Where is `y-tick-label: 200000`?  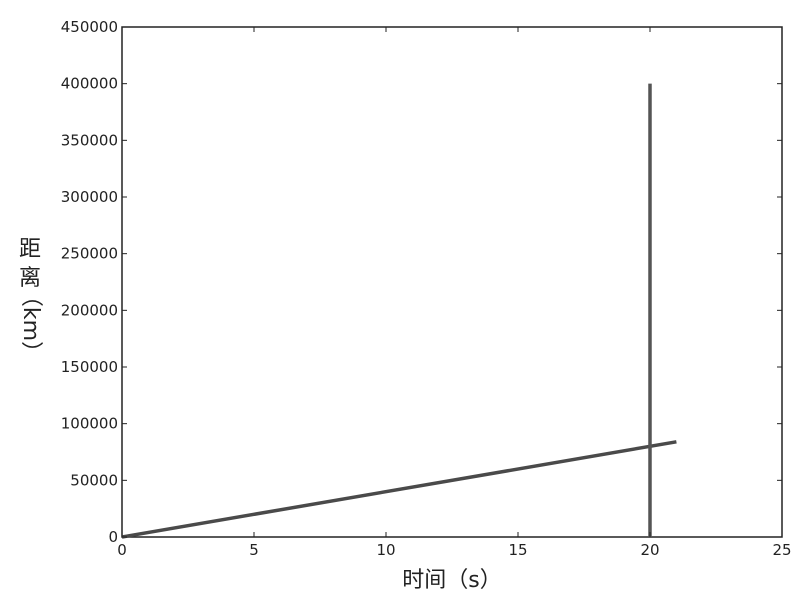 y-tick-label: 200000 is located at coordinates (89, 310).